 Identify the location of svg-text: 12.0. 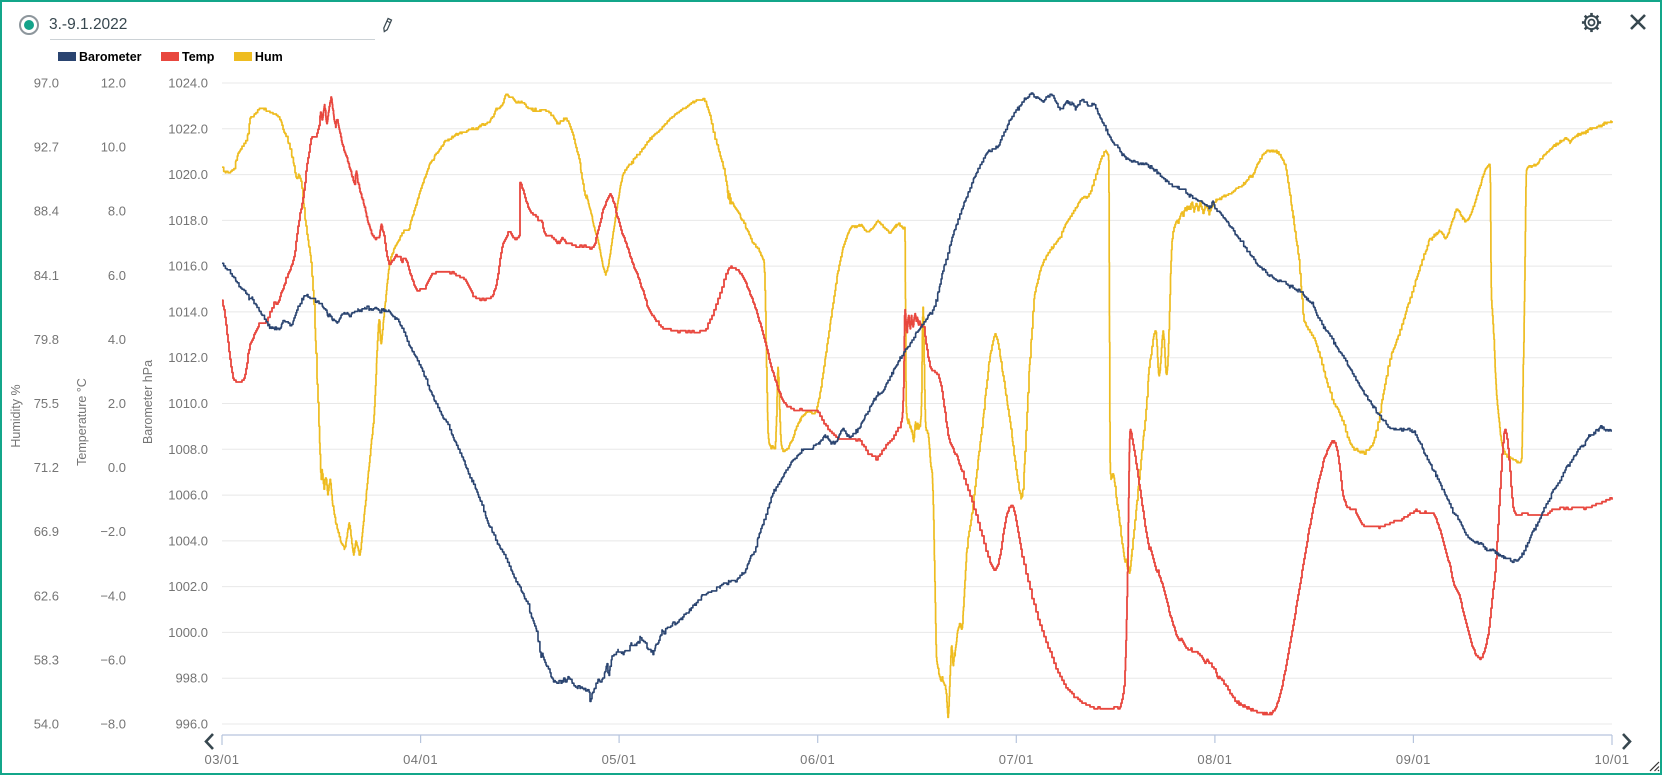
(113, 83).